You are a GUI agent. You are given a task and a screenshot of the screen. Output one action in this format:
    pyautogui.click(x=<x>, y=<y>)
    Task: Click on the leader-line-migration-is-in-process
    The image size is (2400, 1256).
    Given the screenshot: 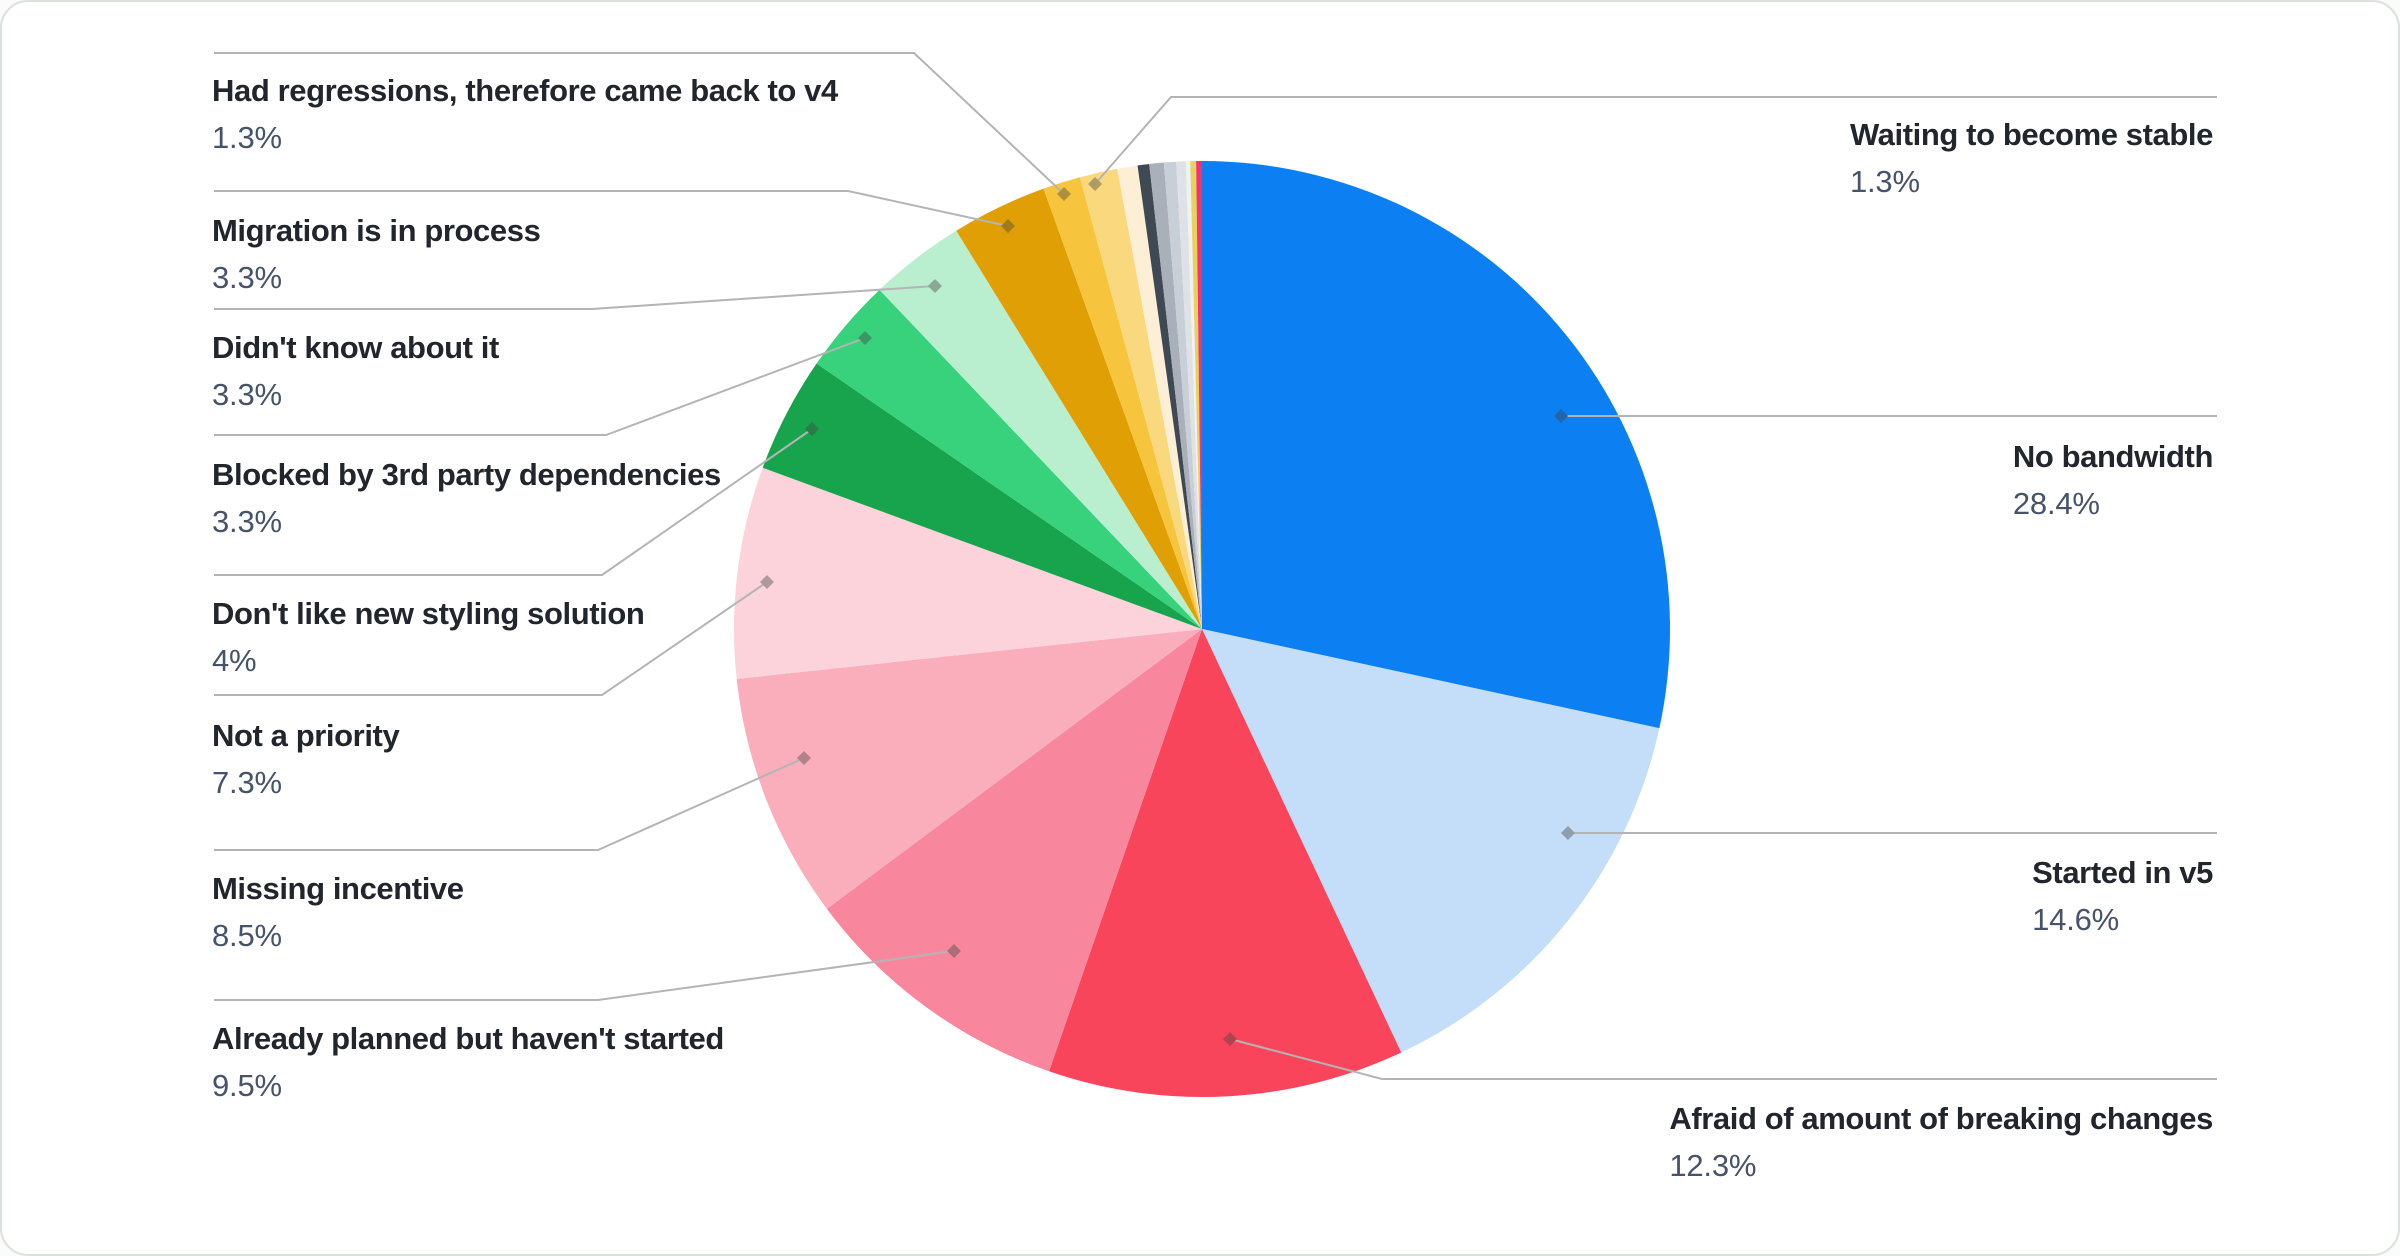 What is the action you would take?
    pyautogui.click(x=611, y=208)
    